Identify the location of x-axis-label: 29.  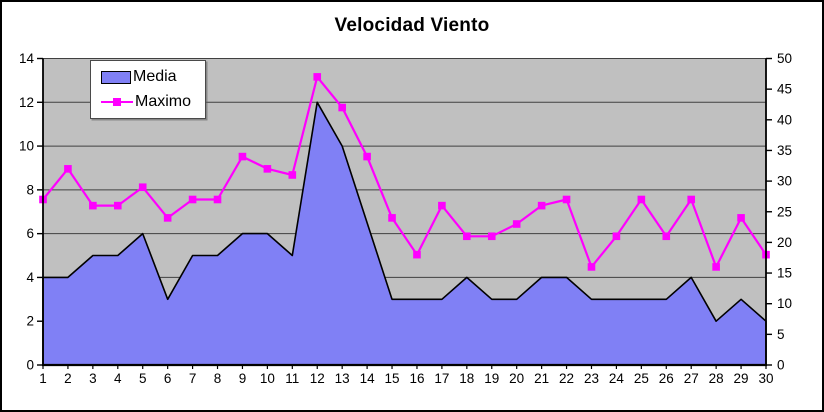
(741, 378).